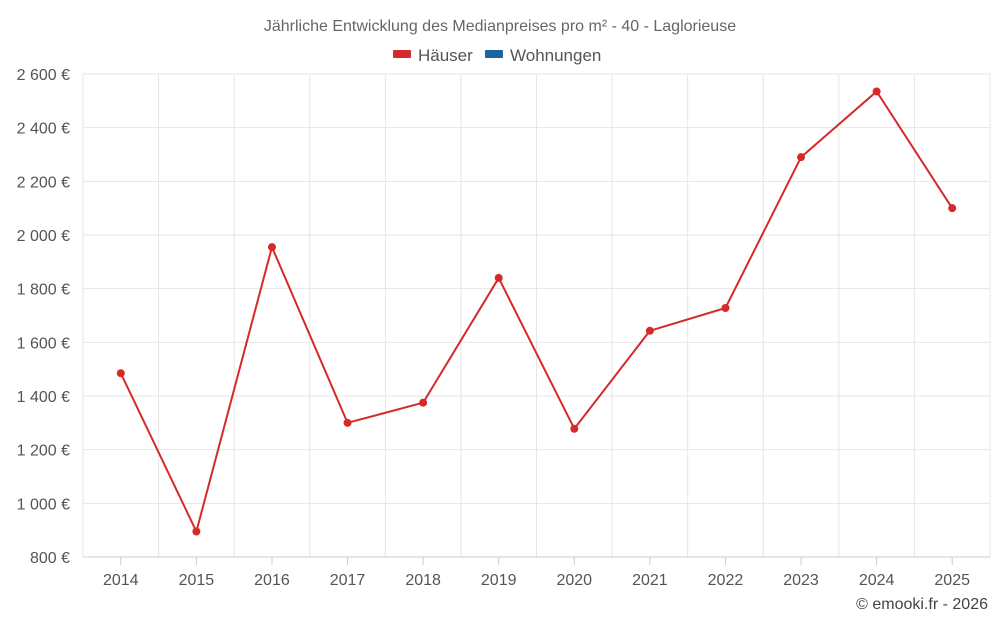  I want to click on data-point-2023, so click(801, 157).